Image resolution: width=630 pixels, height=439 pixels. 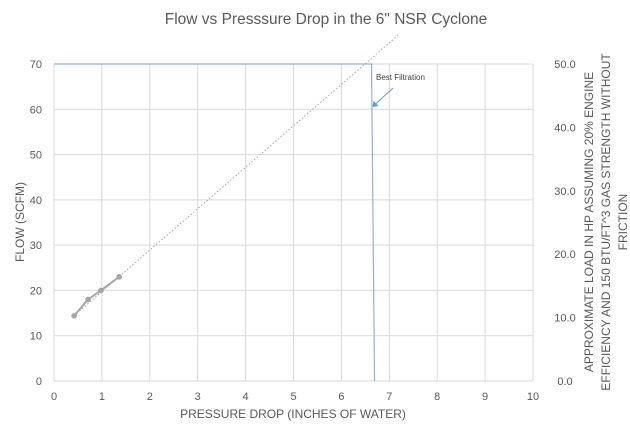 What do you see at coordinates (246, 397) in the screenshot?
I see `x-tick-label: 4` at bounding box center [246, 397].